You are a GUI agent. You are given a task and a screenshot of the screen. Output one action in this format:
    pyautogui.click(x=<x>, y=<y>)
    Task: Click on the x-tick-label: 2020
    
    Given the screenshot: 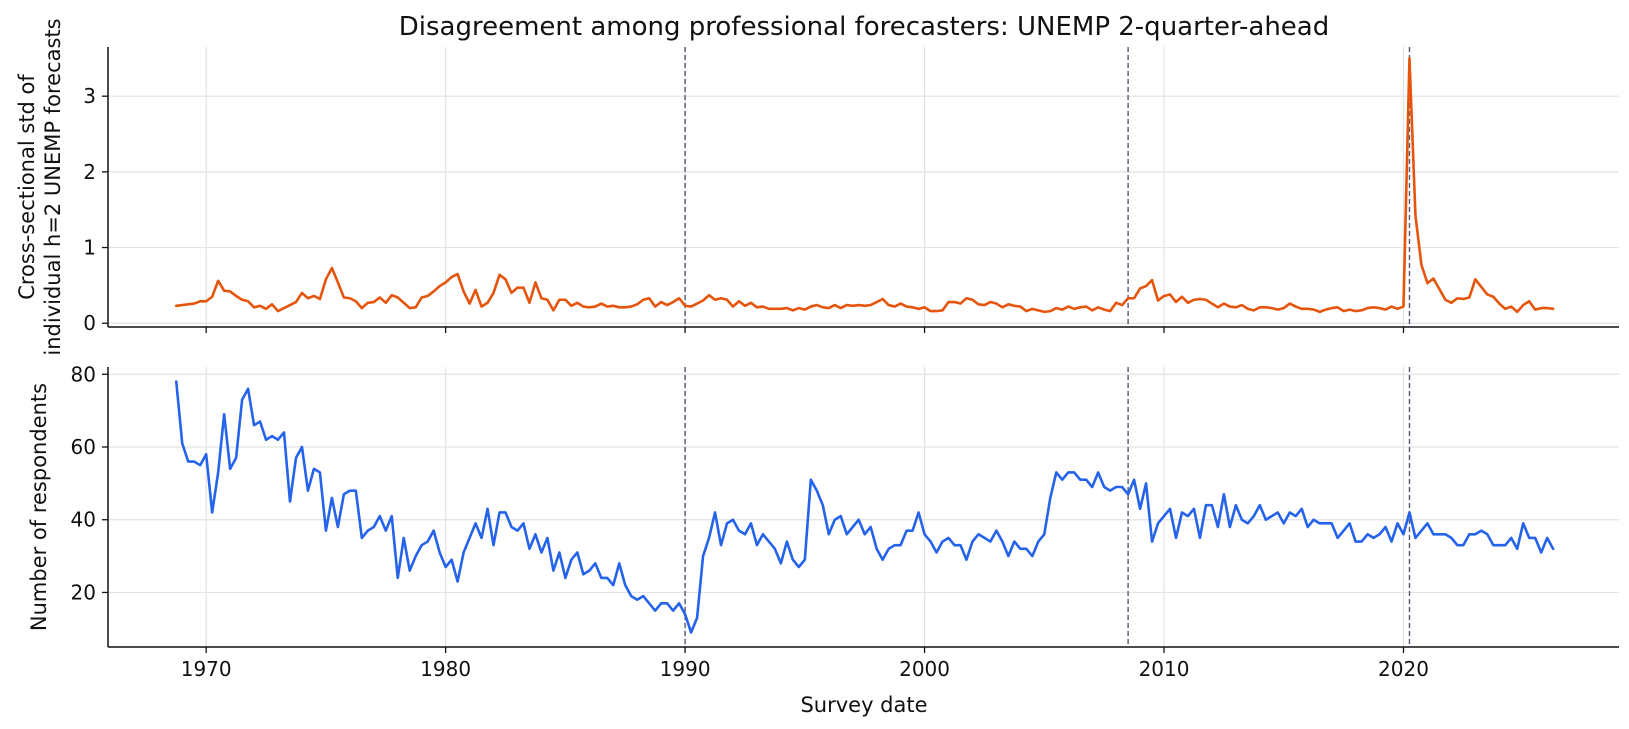 What is the action you would take?
    pyautogui.click(x=1403, y=669)
    